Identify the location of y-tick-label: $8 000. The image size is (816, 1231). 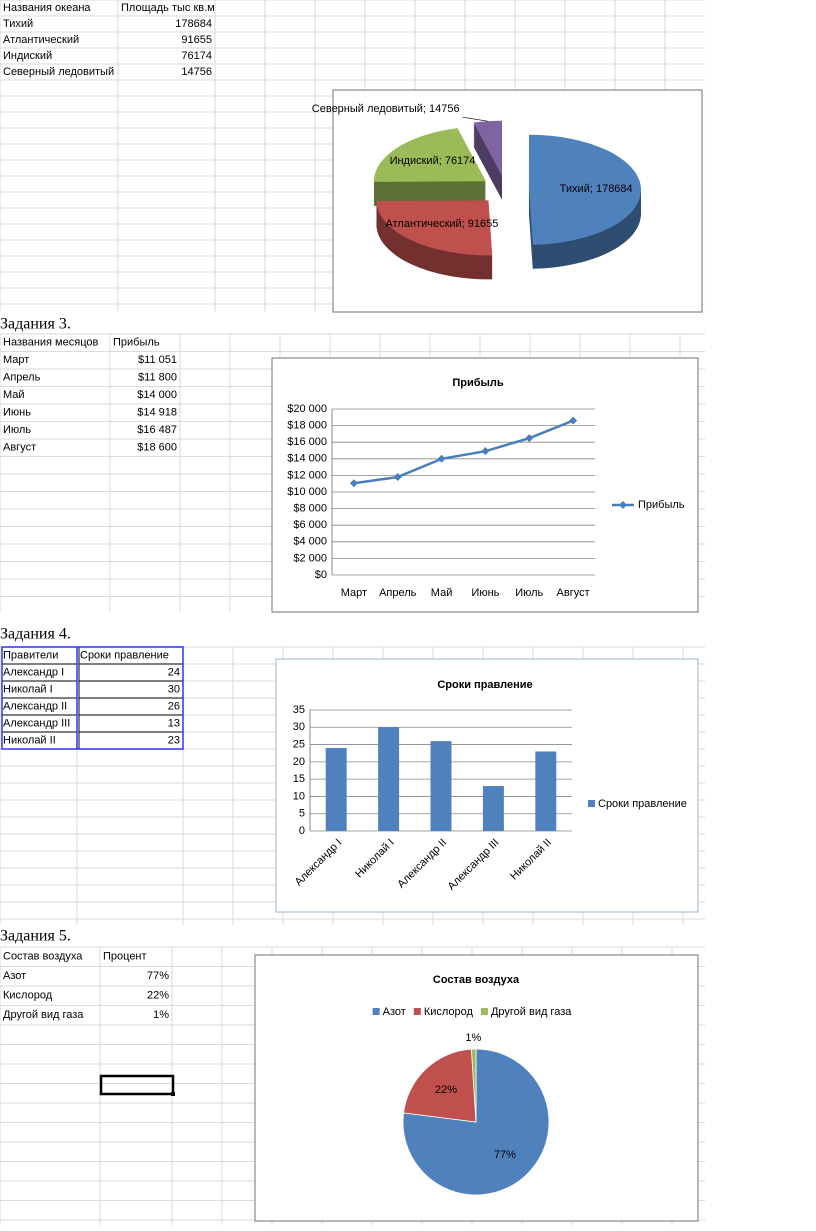
(310, 509).